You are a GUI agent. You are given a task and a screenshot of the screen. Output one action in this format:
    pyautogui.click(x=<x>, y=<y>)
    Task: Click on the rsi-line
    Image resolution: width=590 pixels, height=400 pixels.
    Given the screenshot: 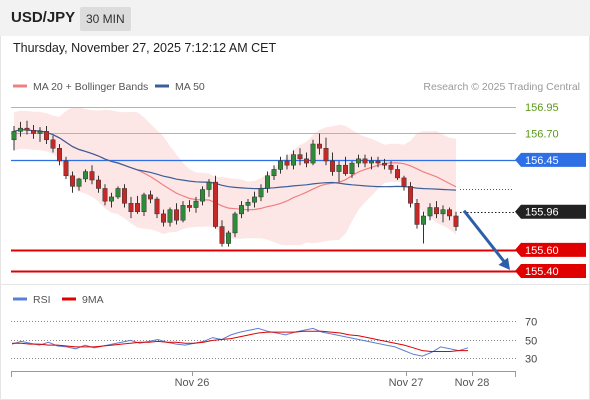 What is the action you would take?
    pyautogui.click(x=240, y=342)
    